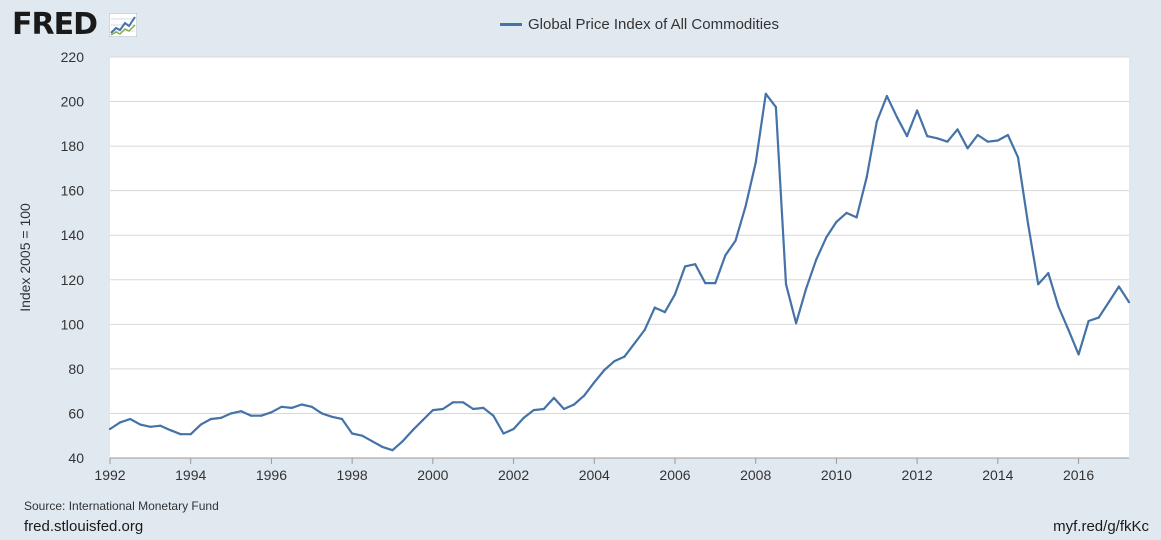 This screenshot has width=1161, height=540. I want to click on x-tick-label: 2008, so click(755, 475).